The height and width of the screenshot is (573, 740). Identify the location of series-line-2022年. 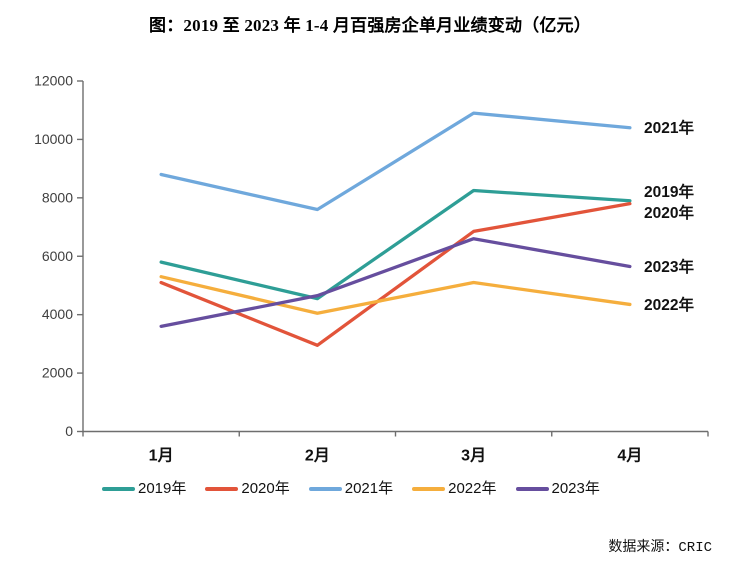
(395, 295).